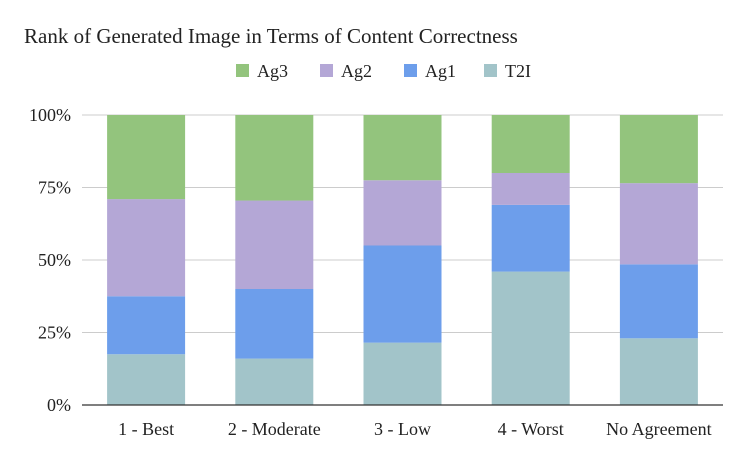 This screenshot has width=747, height=461. I want to click on x-tick-label: 1 - Best, so click(146, 429).